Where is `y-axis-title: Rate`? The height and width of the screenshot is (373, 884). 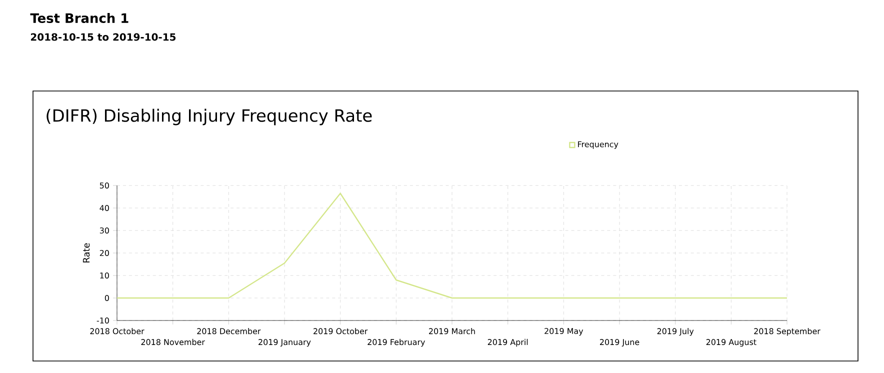
y-axis-title: Rate is located at coordinates (86, 252).